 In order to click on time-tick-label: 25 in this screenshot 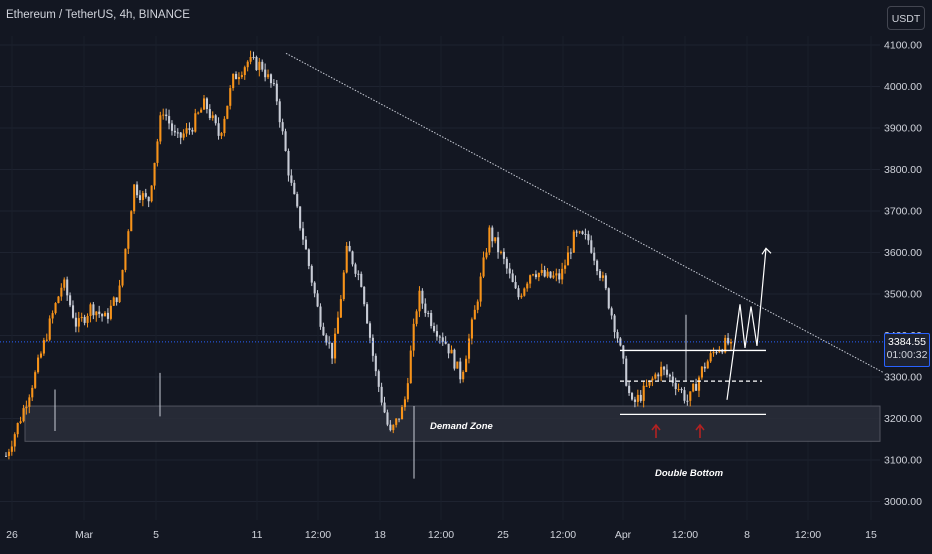, I will do `click(503, 535)`.